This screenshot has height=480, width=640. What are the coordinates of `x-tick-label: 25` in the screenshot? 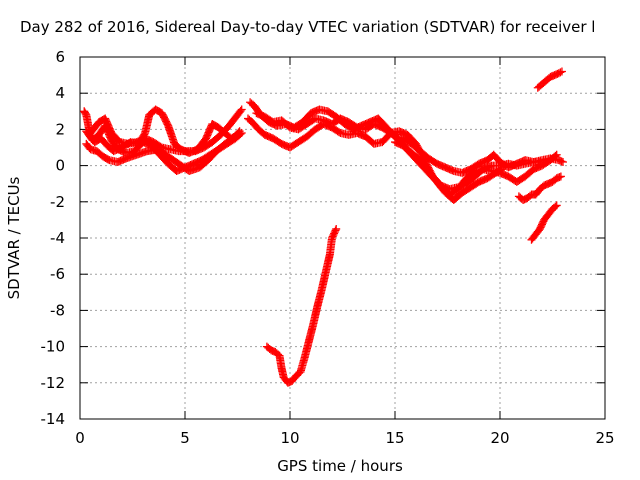 It's located at (604, 438).